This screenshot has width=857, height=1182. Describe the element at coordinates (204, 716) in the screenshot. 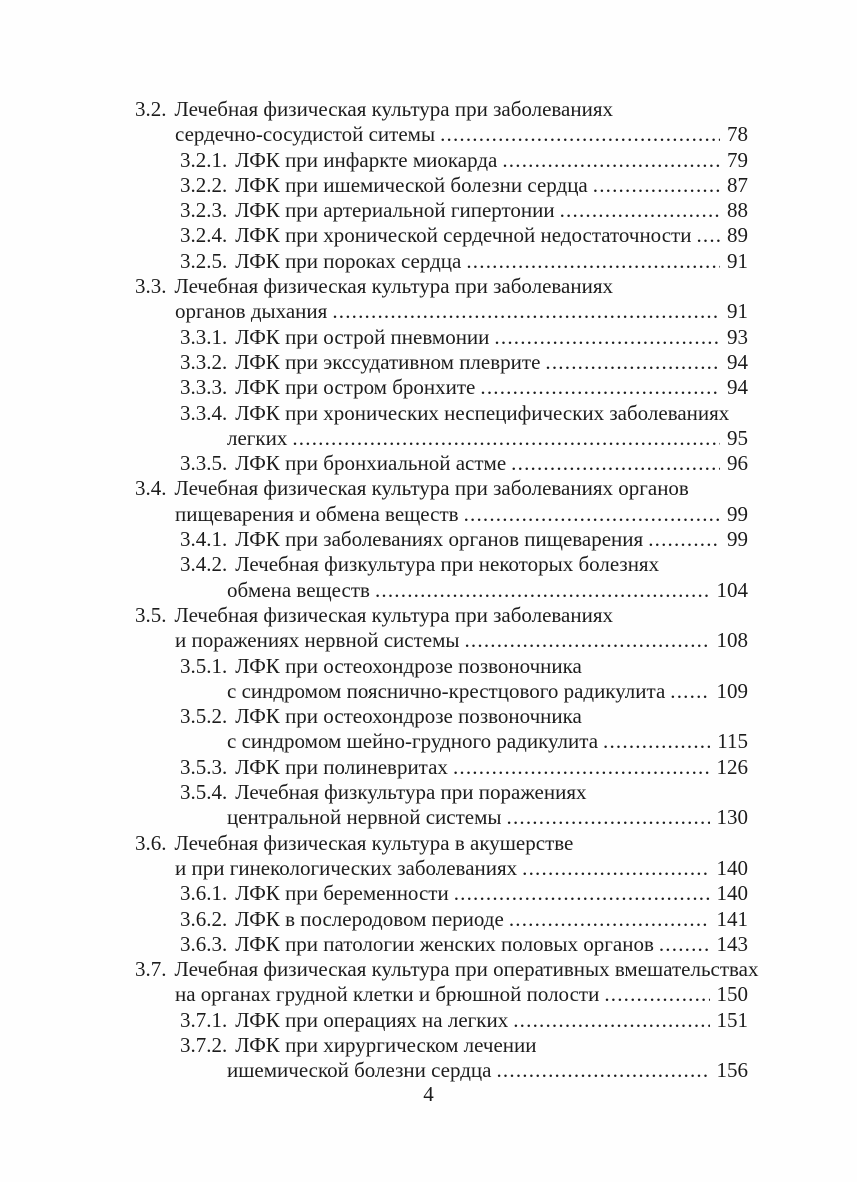

I see `toc-entry-number: 3.5.2.` at that location.